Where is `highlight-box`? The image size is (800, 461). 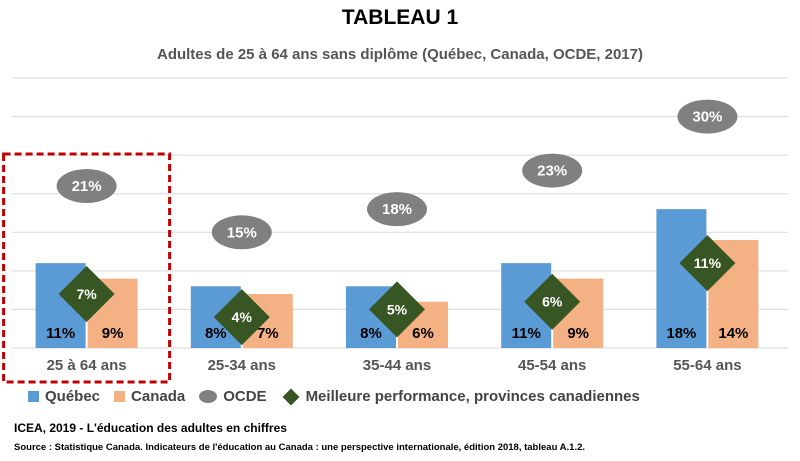 highlight-box is located at coordinates (87, 268).